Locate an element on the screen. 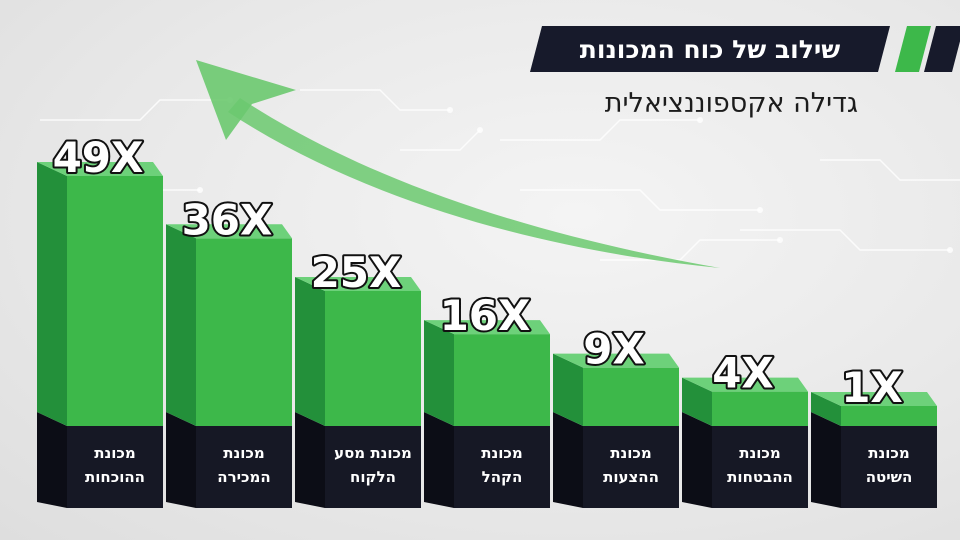  bar-category-label: הלקוח is located at coordinates (373, 477).